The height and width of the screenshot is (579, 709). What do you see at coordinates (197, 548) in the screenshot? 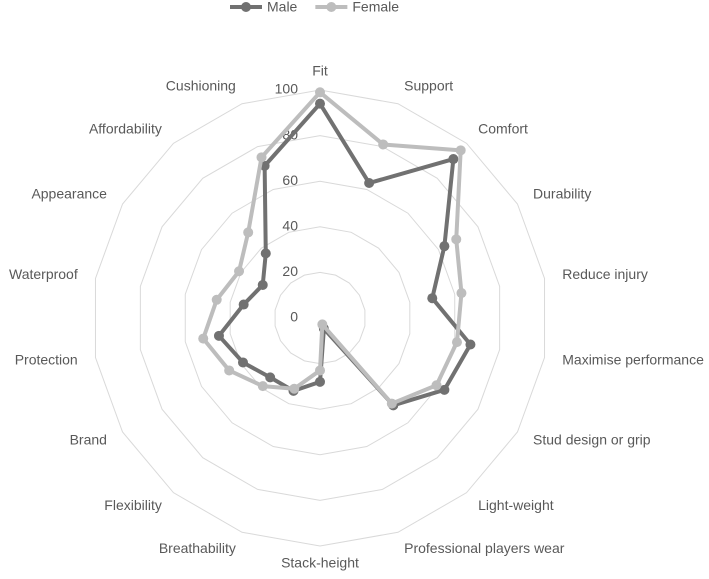
I see `category-label: Breathability` at bounding box center [197, 548].